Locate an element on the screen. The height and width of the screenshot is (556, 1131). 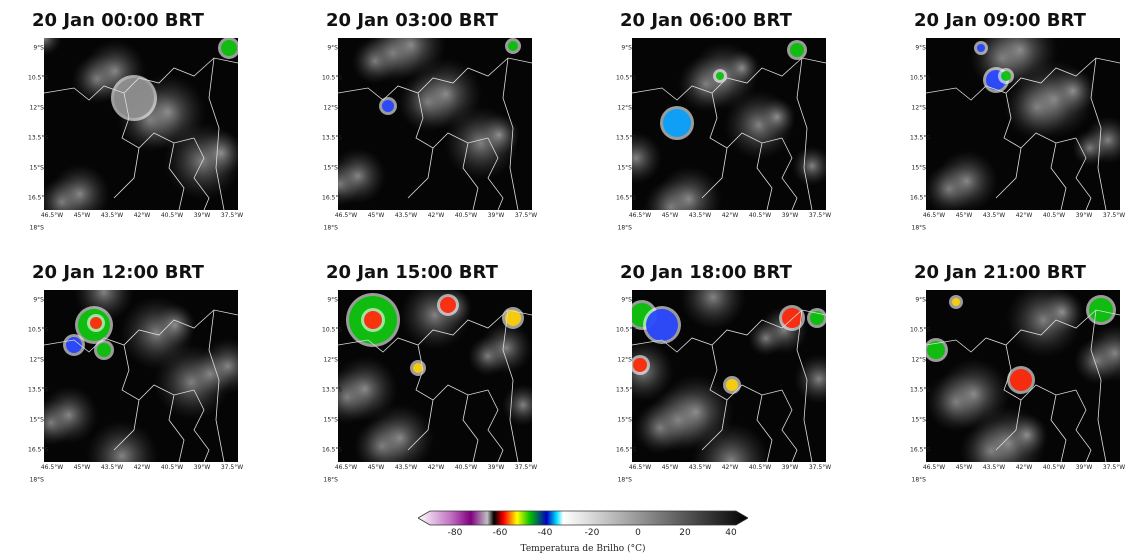
panel-title: 20 Jan 21:00 BRT is located at coordinates (1000, 272).